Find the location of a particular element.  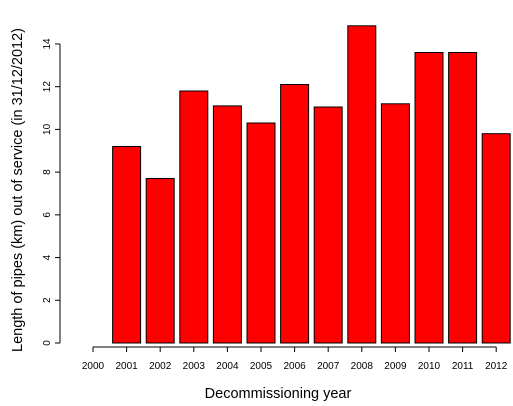

y-axis: 0 2 4 6 8 10 12 14 is located at coordinates (51, 192).